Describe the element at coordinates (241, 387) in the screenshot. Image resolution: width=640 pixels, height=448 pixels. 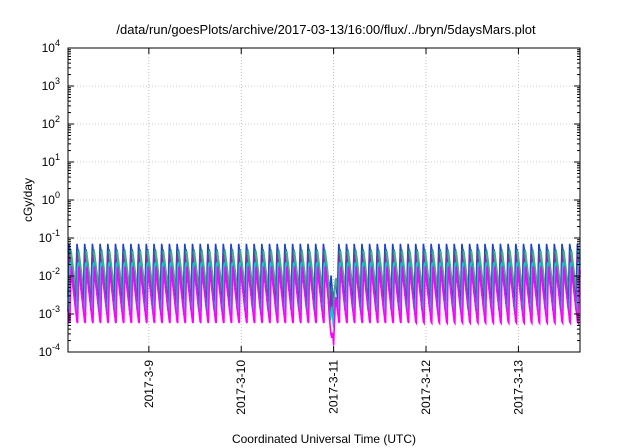
I see `x-tick-label: 2017-3-10` at that location.